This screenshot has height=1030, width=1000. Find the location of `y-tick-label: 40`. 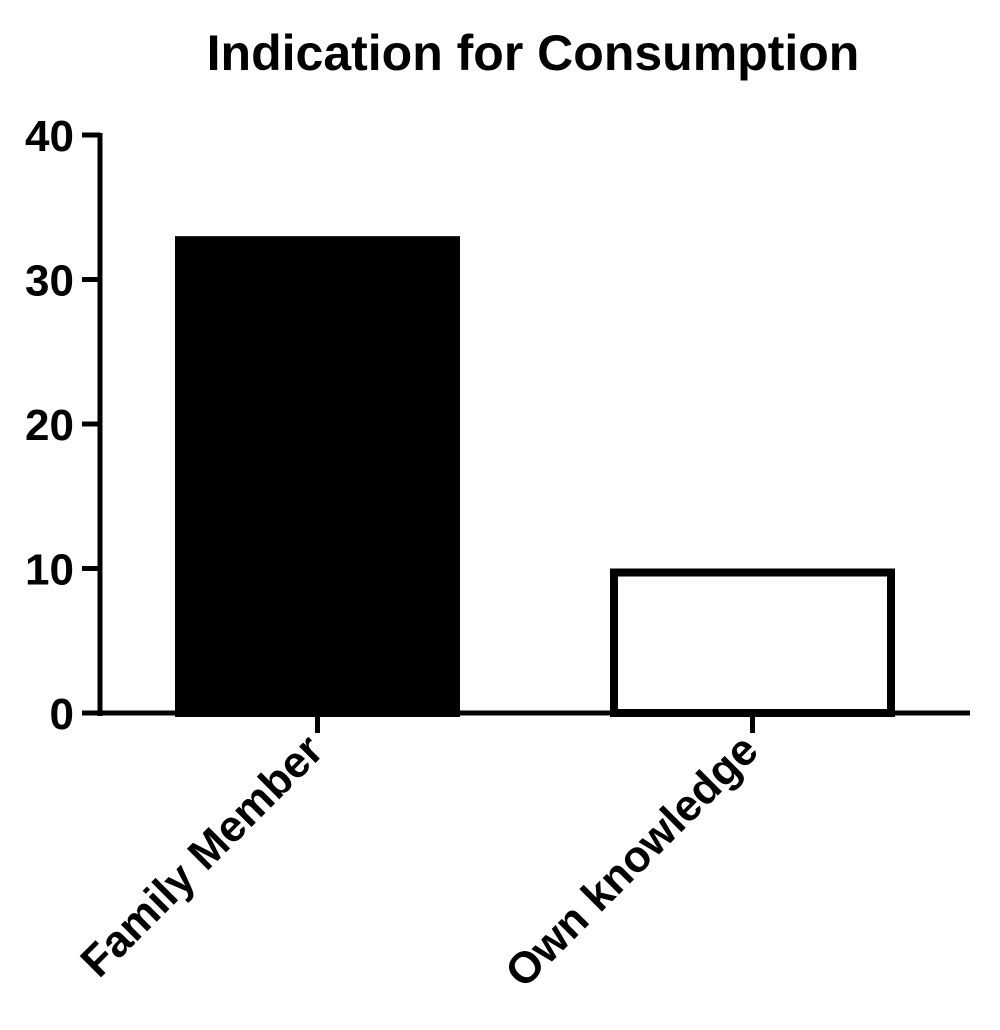

y-tick-label: 40 is located at coordinates (49, 136).